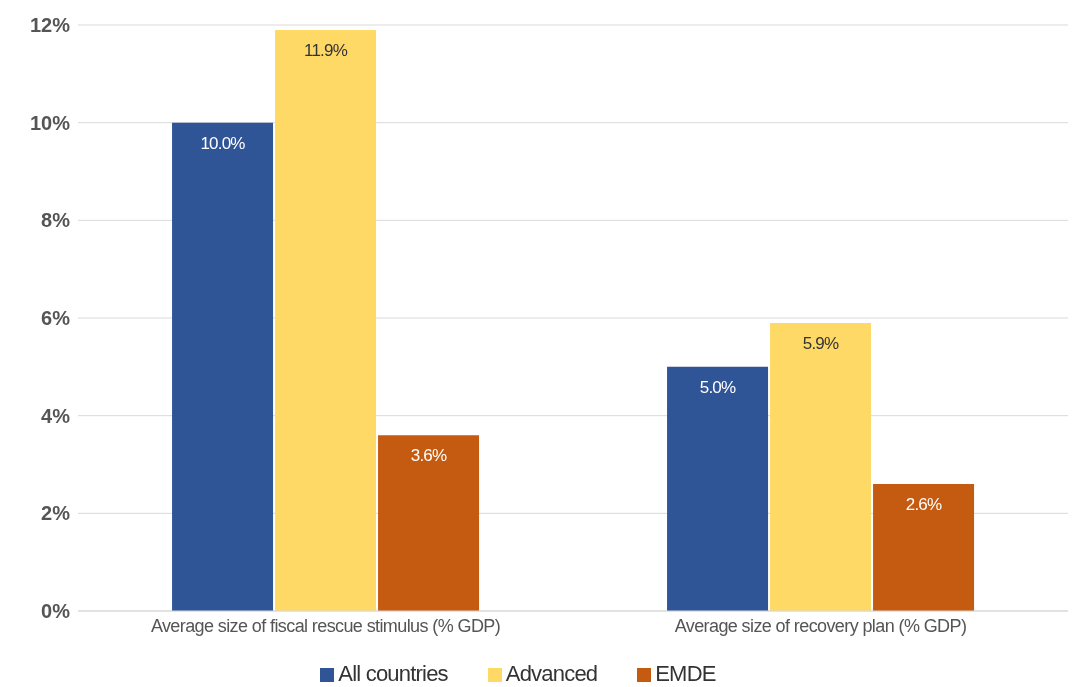 The height and width of the screenshot is (687, 1076). What do you see at coordinates (428, 456) in the screenshot?
I see `data-label: 3.6%` at bounding box center [428, 456].